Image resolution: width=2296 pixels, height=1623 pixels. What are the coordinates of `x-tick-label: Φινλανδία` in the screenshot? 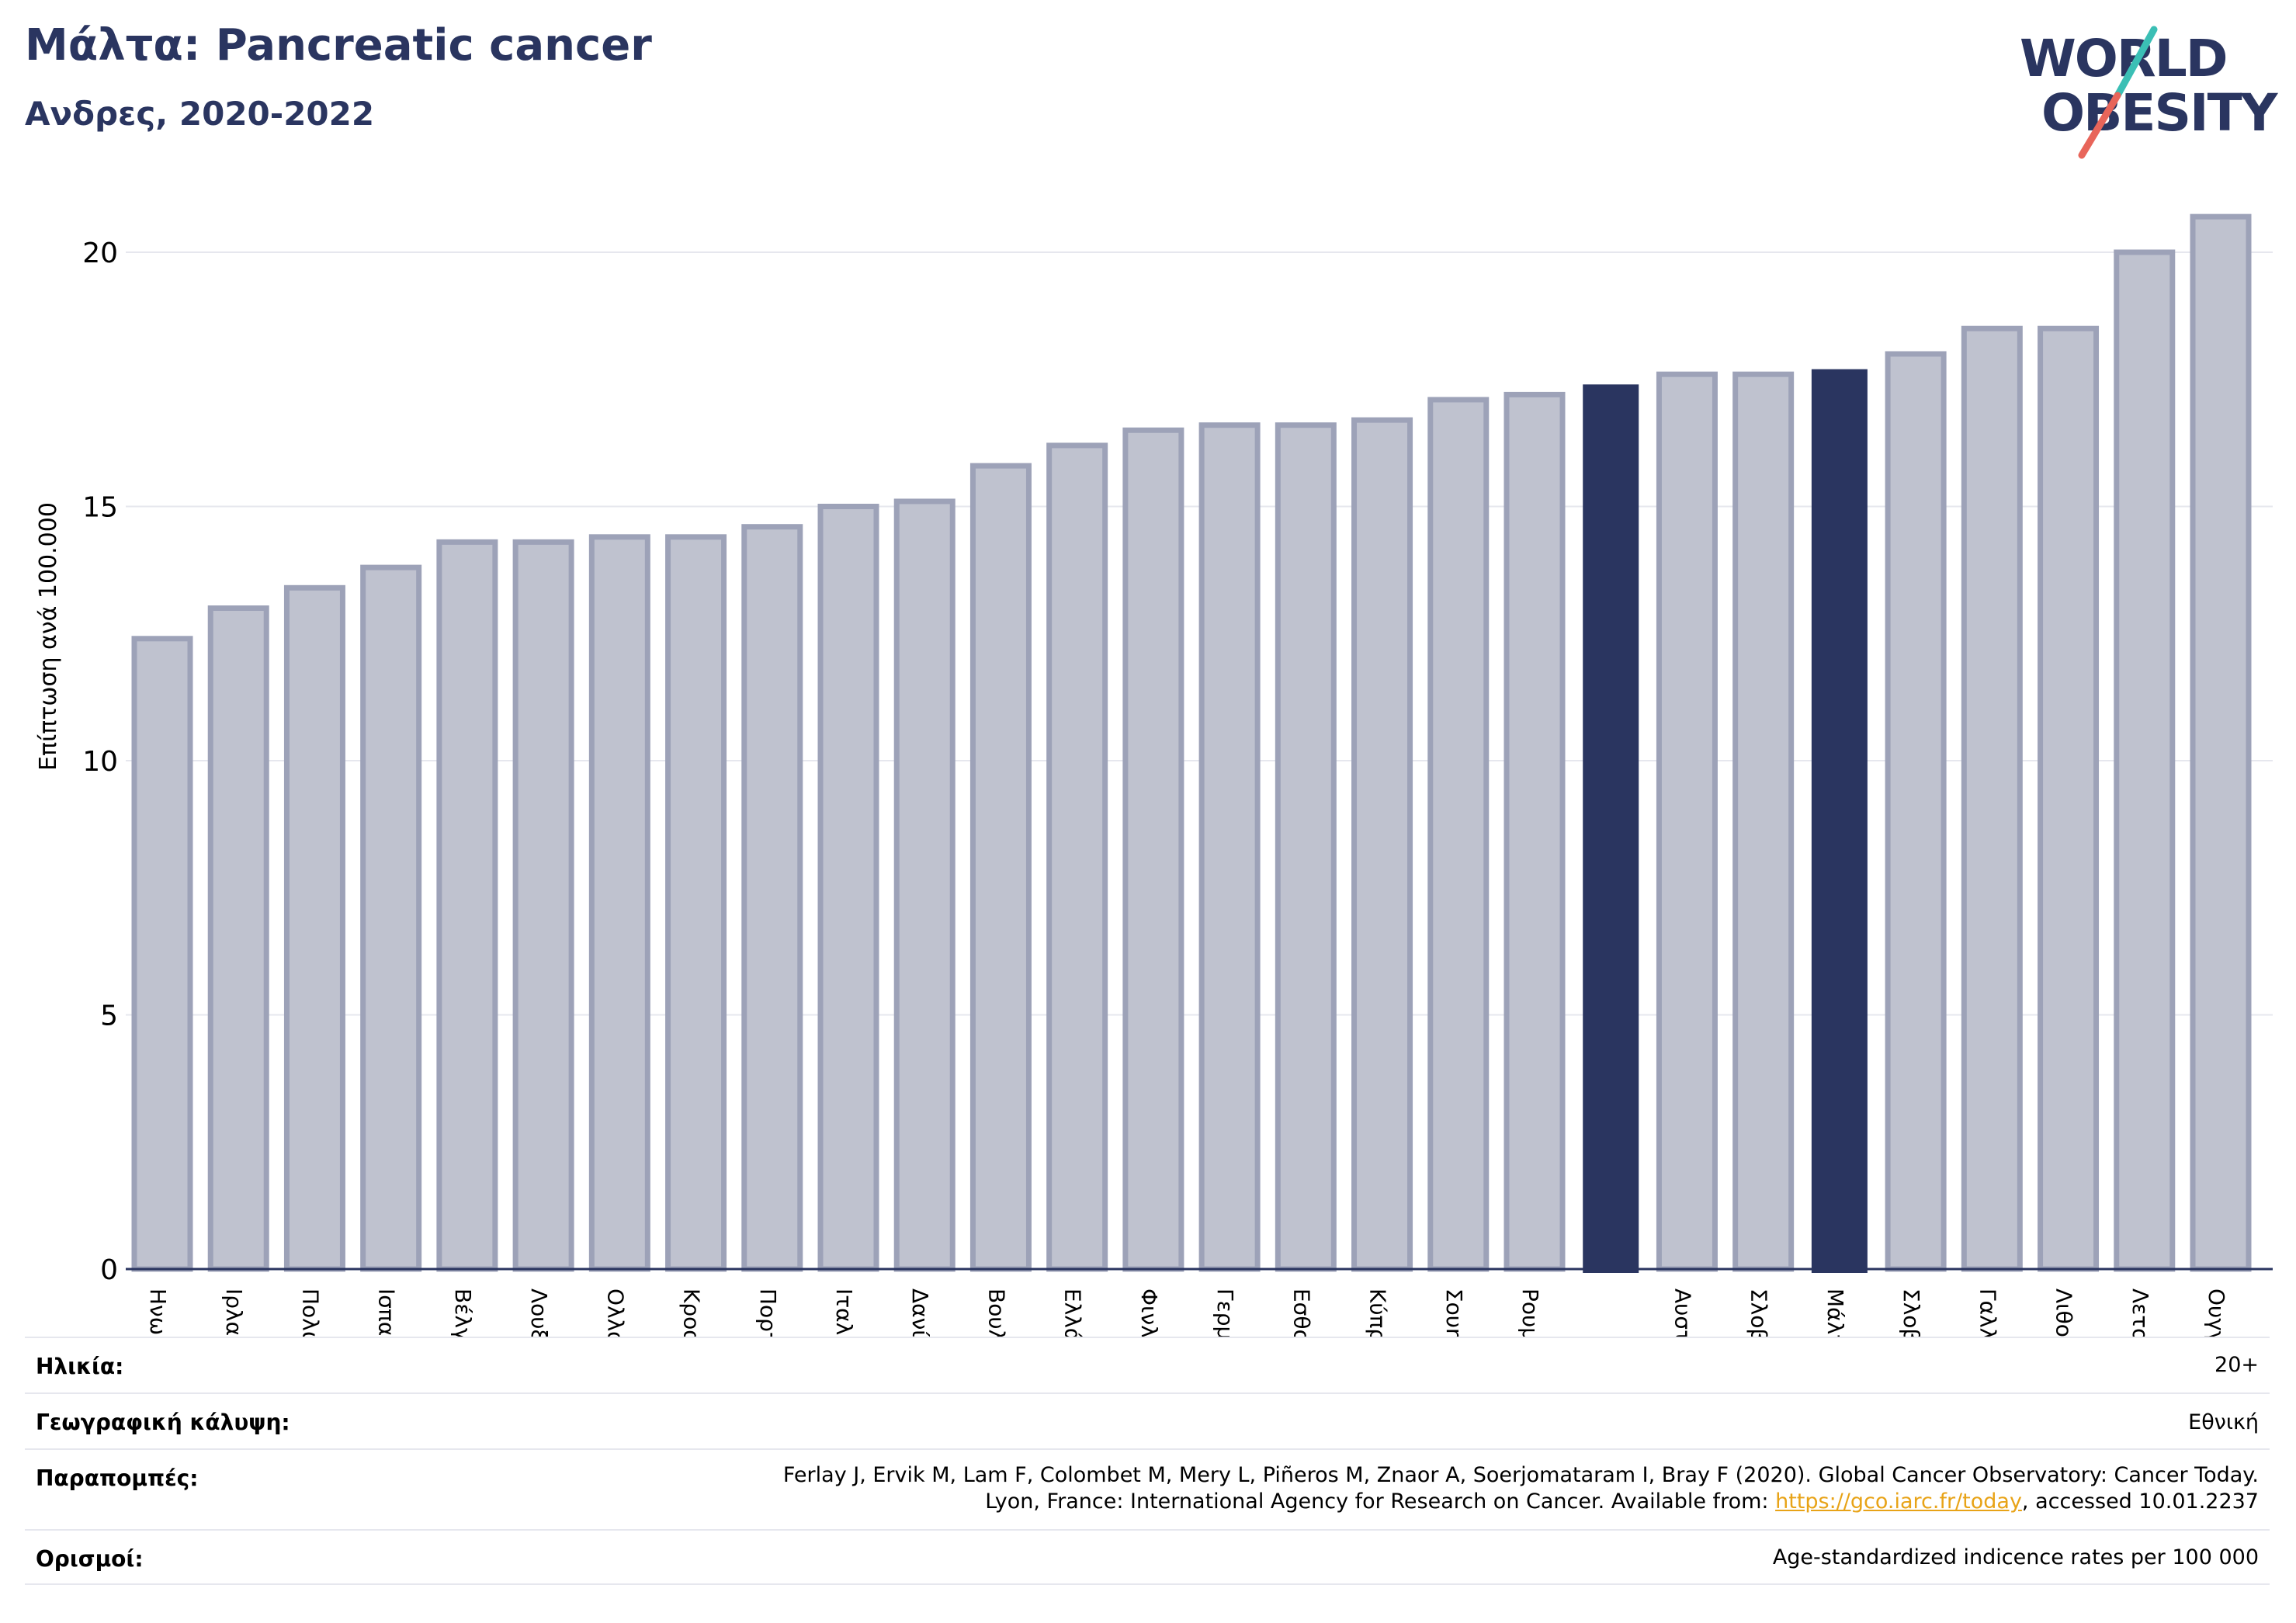 It's located at (1149, 1312).